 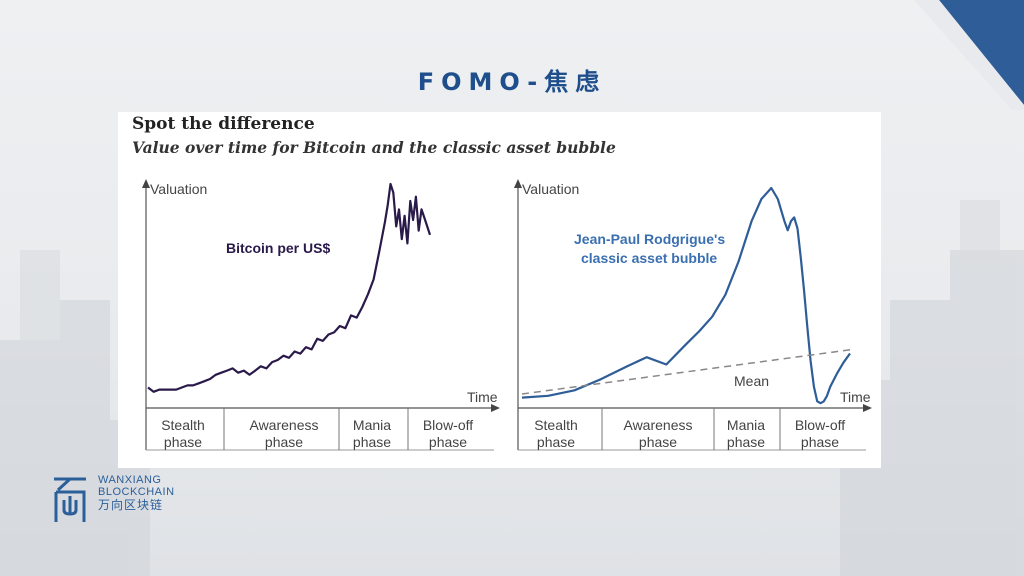 I want to click on left-phase-mania-label: Mania, so click(x=372, y=425).